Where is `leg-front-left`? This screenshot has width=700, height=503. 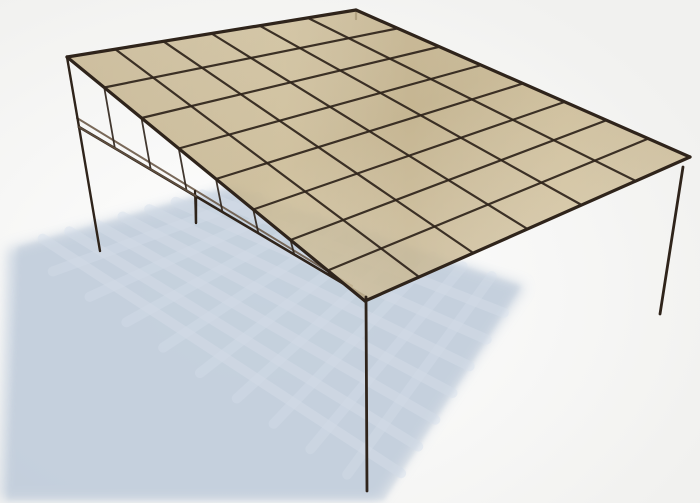 leg-front-left is located at coordinates (366, 394).